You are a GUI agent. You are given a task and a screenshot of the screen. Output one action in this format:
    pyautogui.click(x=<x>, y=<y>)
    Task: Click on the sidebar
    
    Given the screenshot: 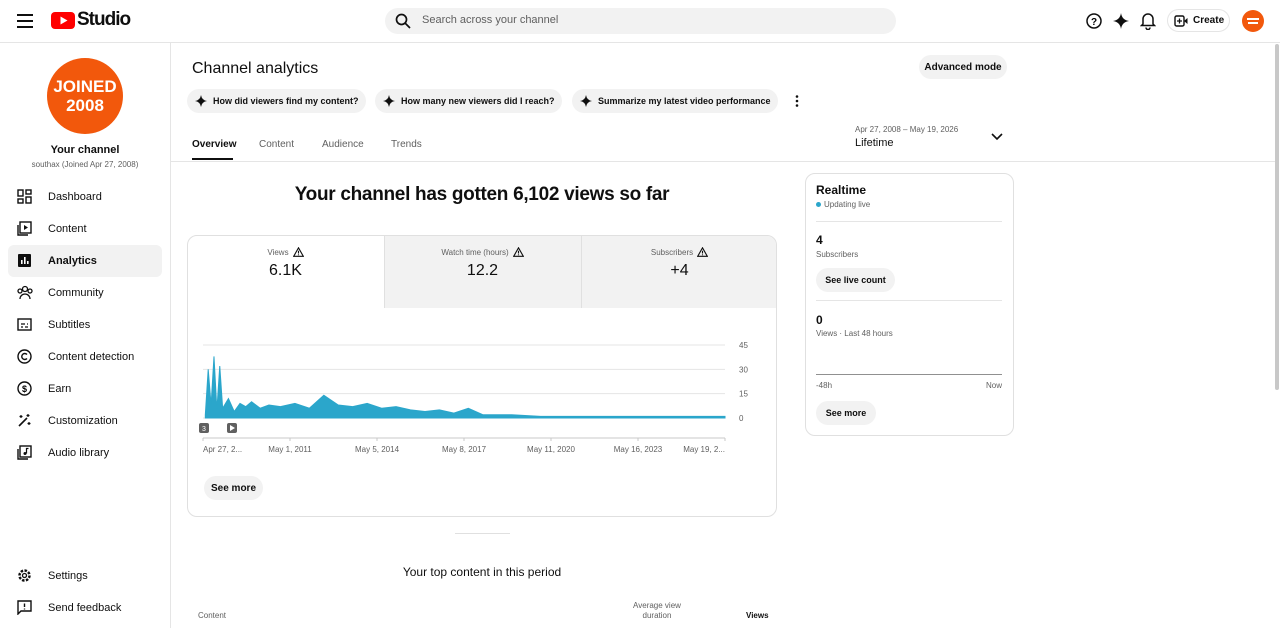 What is the action you would take?
    pyautogui.click(x=85, y=335)
    